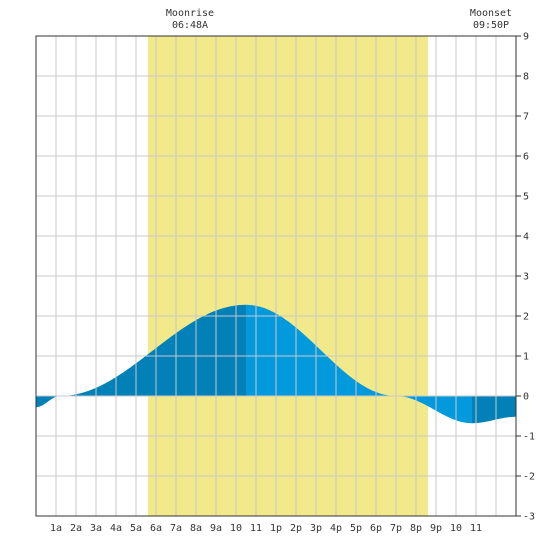  I want to click on x-tick-label: 4a, so click(116, 528).